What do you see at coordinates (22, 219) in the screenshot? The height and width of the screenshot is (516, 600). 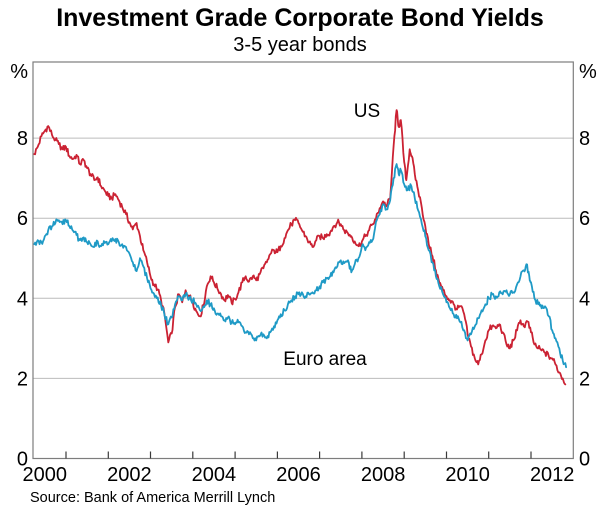 I see `y-tick-label-left: 6` at bounding box center [22, 219].